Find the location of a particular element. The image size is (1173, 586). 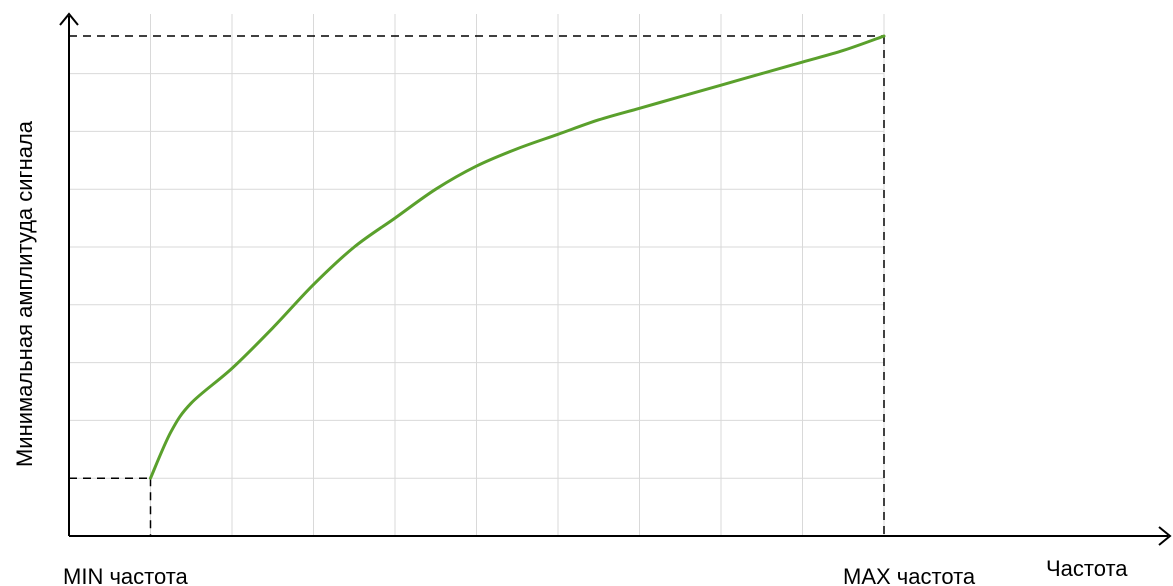

x-axis-label: Частота is located at coordinates (1087, 568).